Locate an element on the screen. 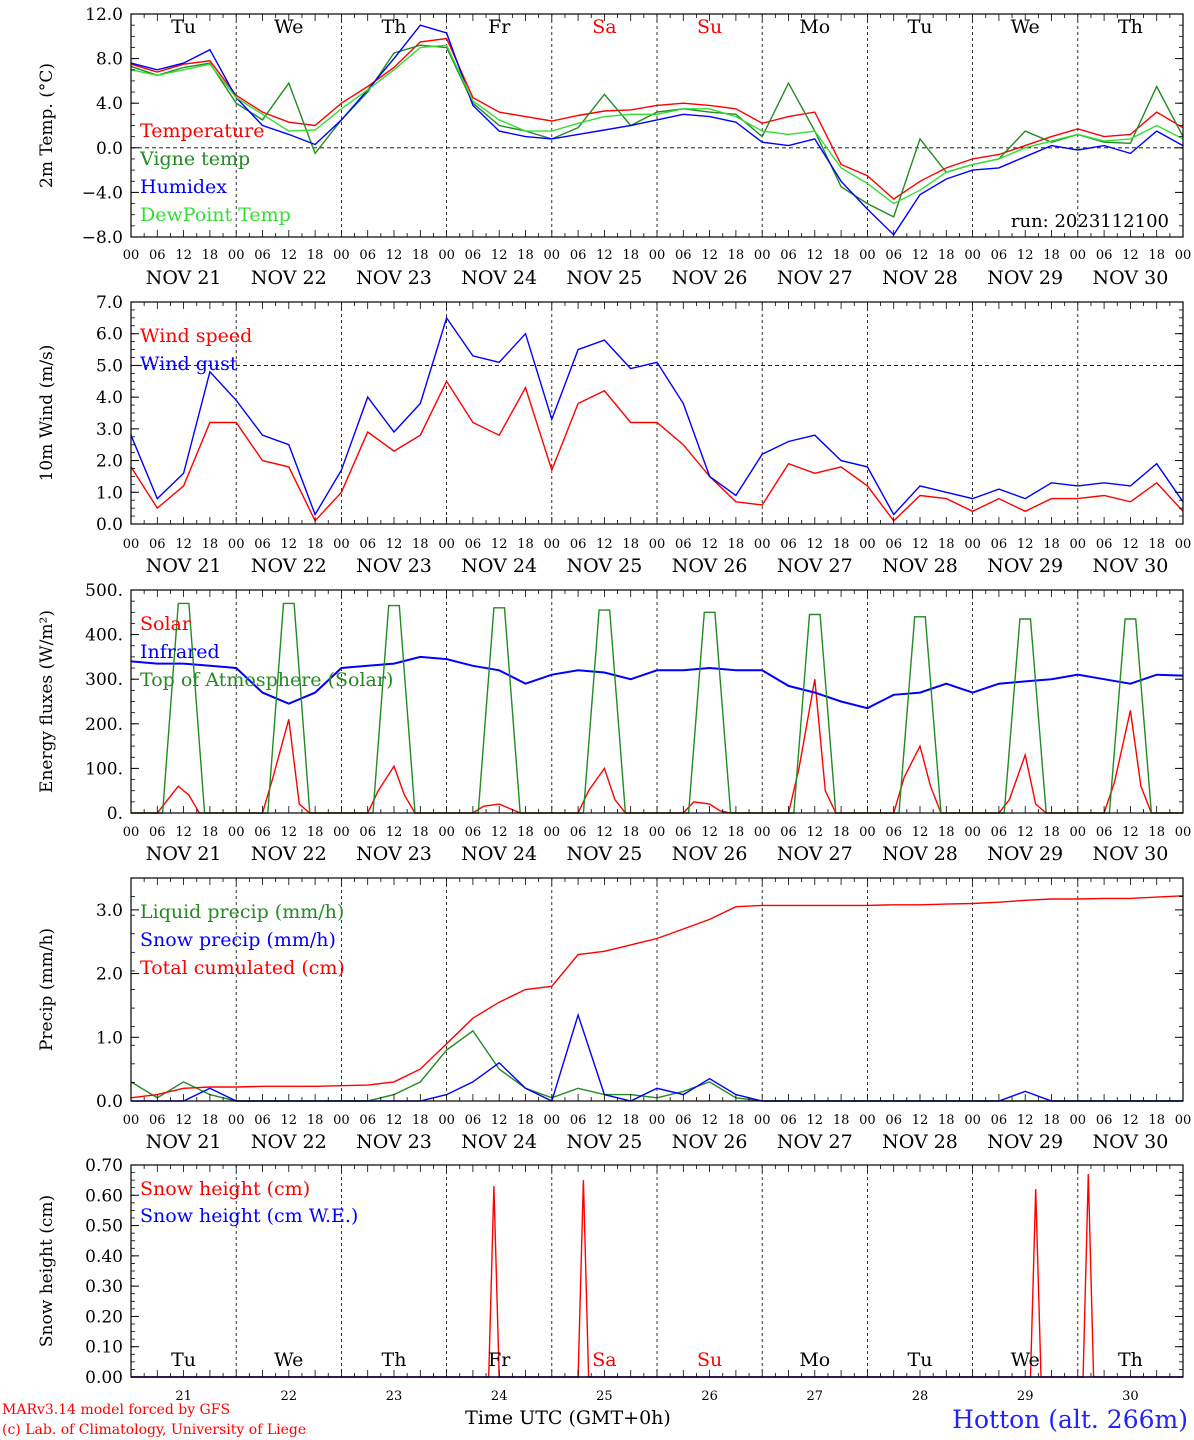  footer-credit-model: MARv3.14 model forced by GFS is located at coordinates (116, 1410).